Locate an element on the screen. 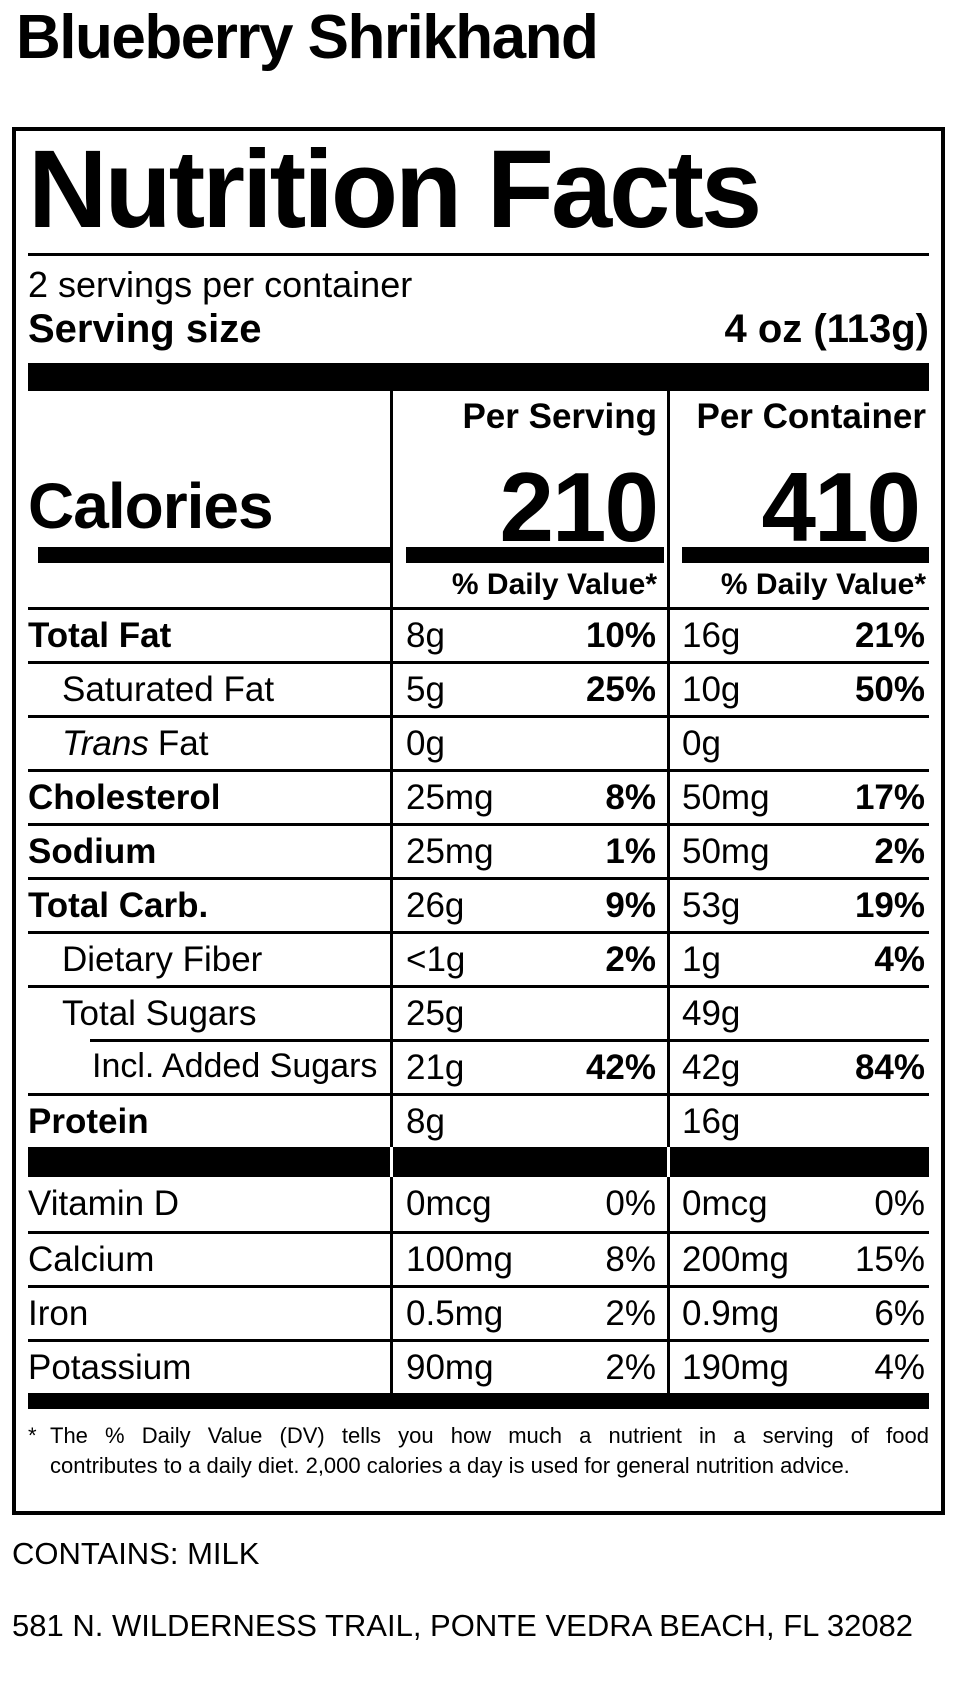 Image resolution: width=957 pixels, height=1691 pixels. serving-size-row: Serving size 4 oz (113g) is located at coordinates (478, 329).